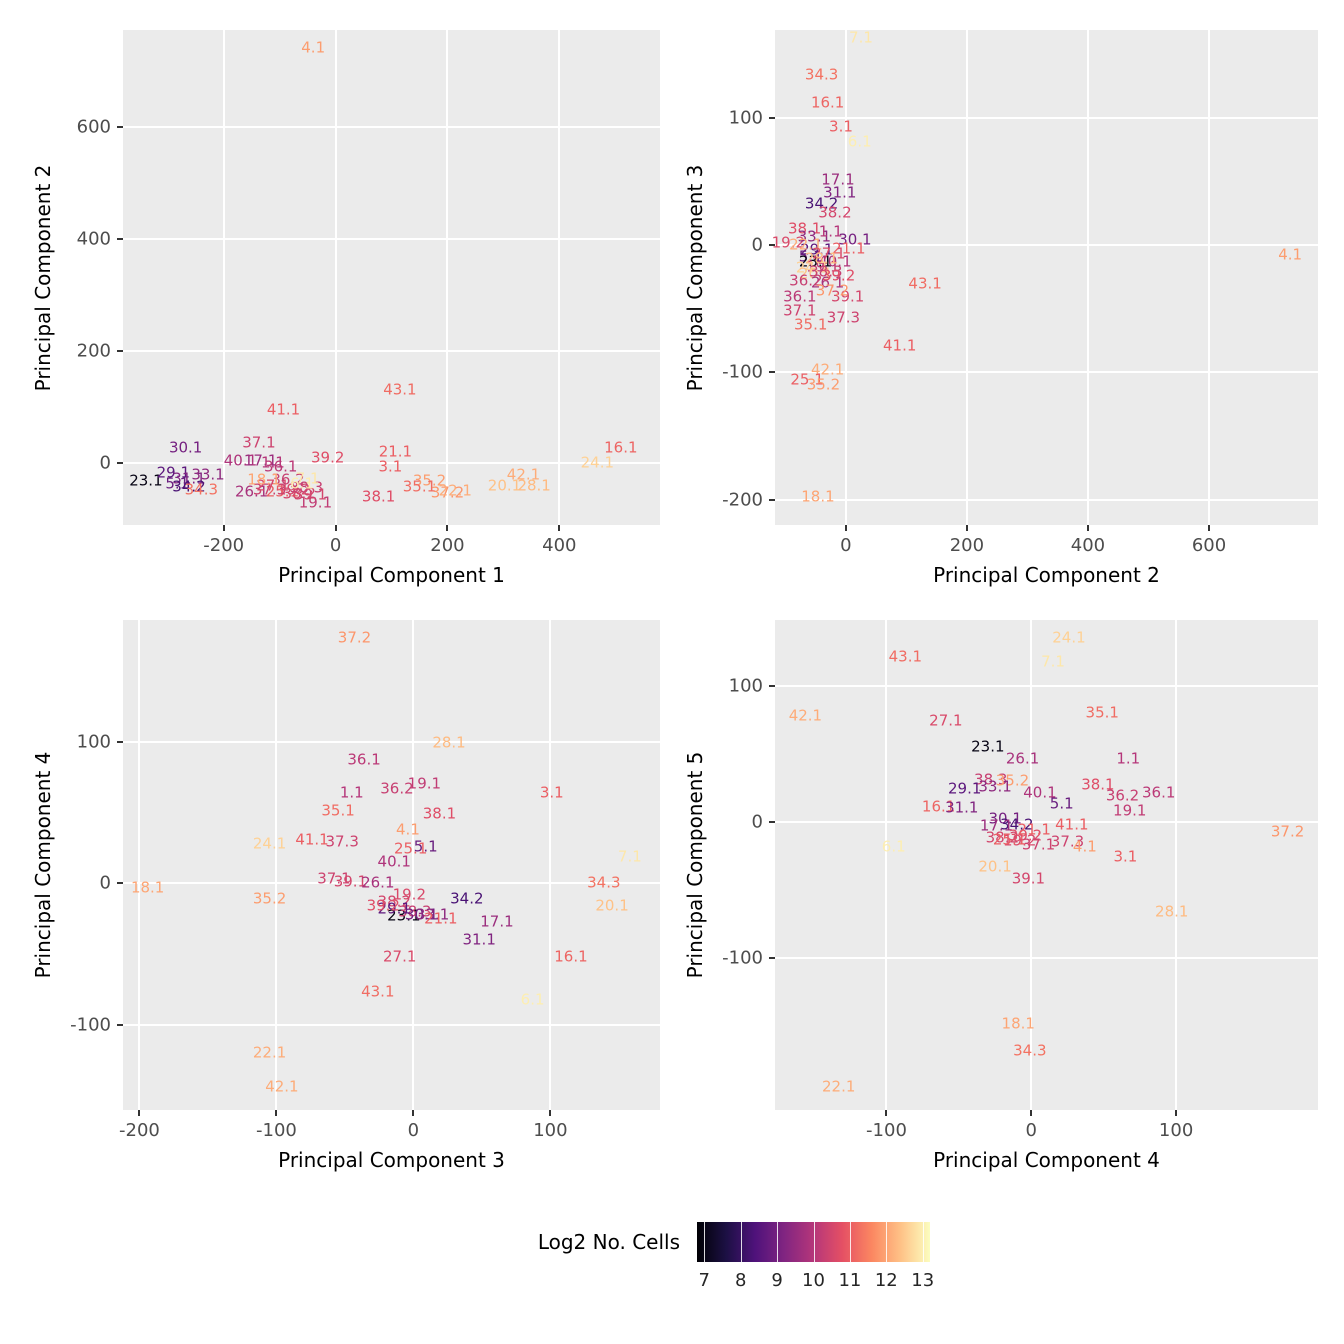  What do you see at coordinates (364, 759) in the screenshot?
I see `sample-label: 36.1` at bounding box center [364, 759].